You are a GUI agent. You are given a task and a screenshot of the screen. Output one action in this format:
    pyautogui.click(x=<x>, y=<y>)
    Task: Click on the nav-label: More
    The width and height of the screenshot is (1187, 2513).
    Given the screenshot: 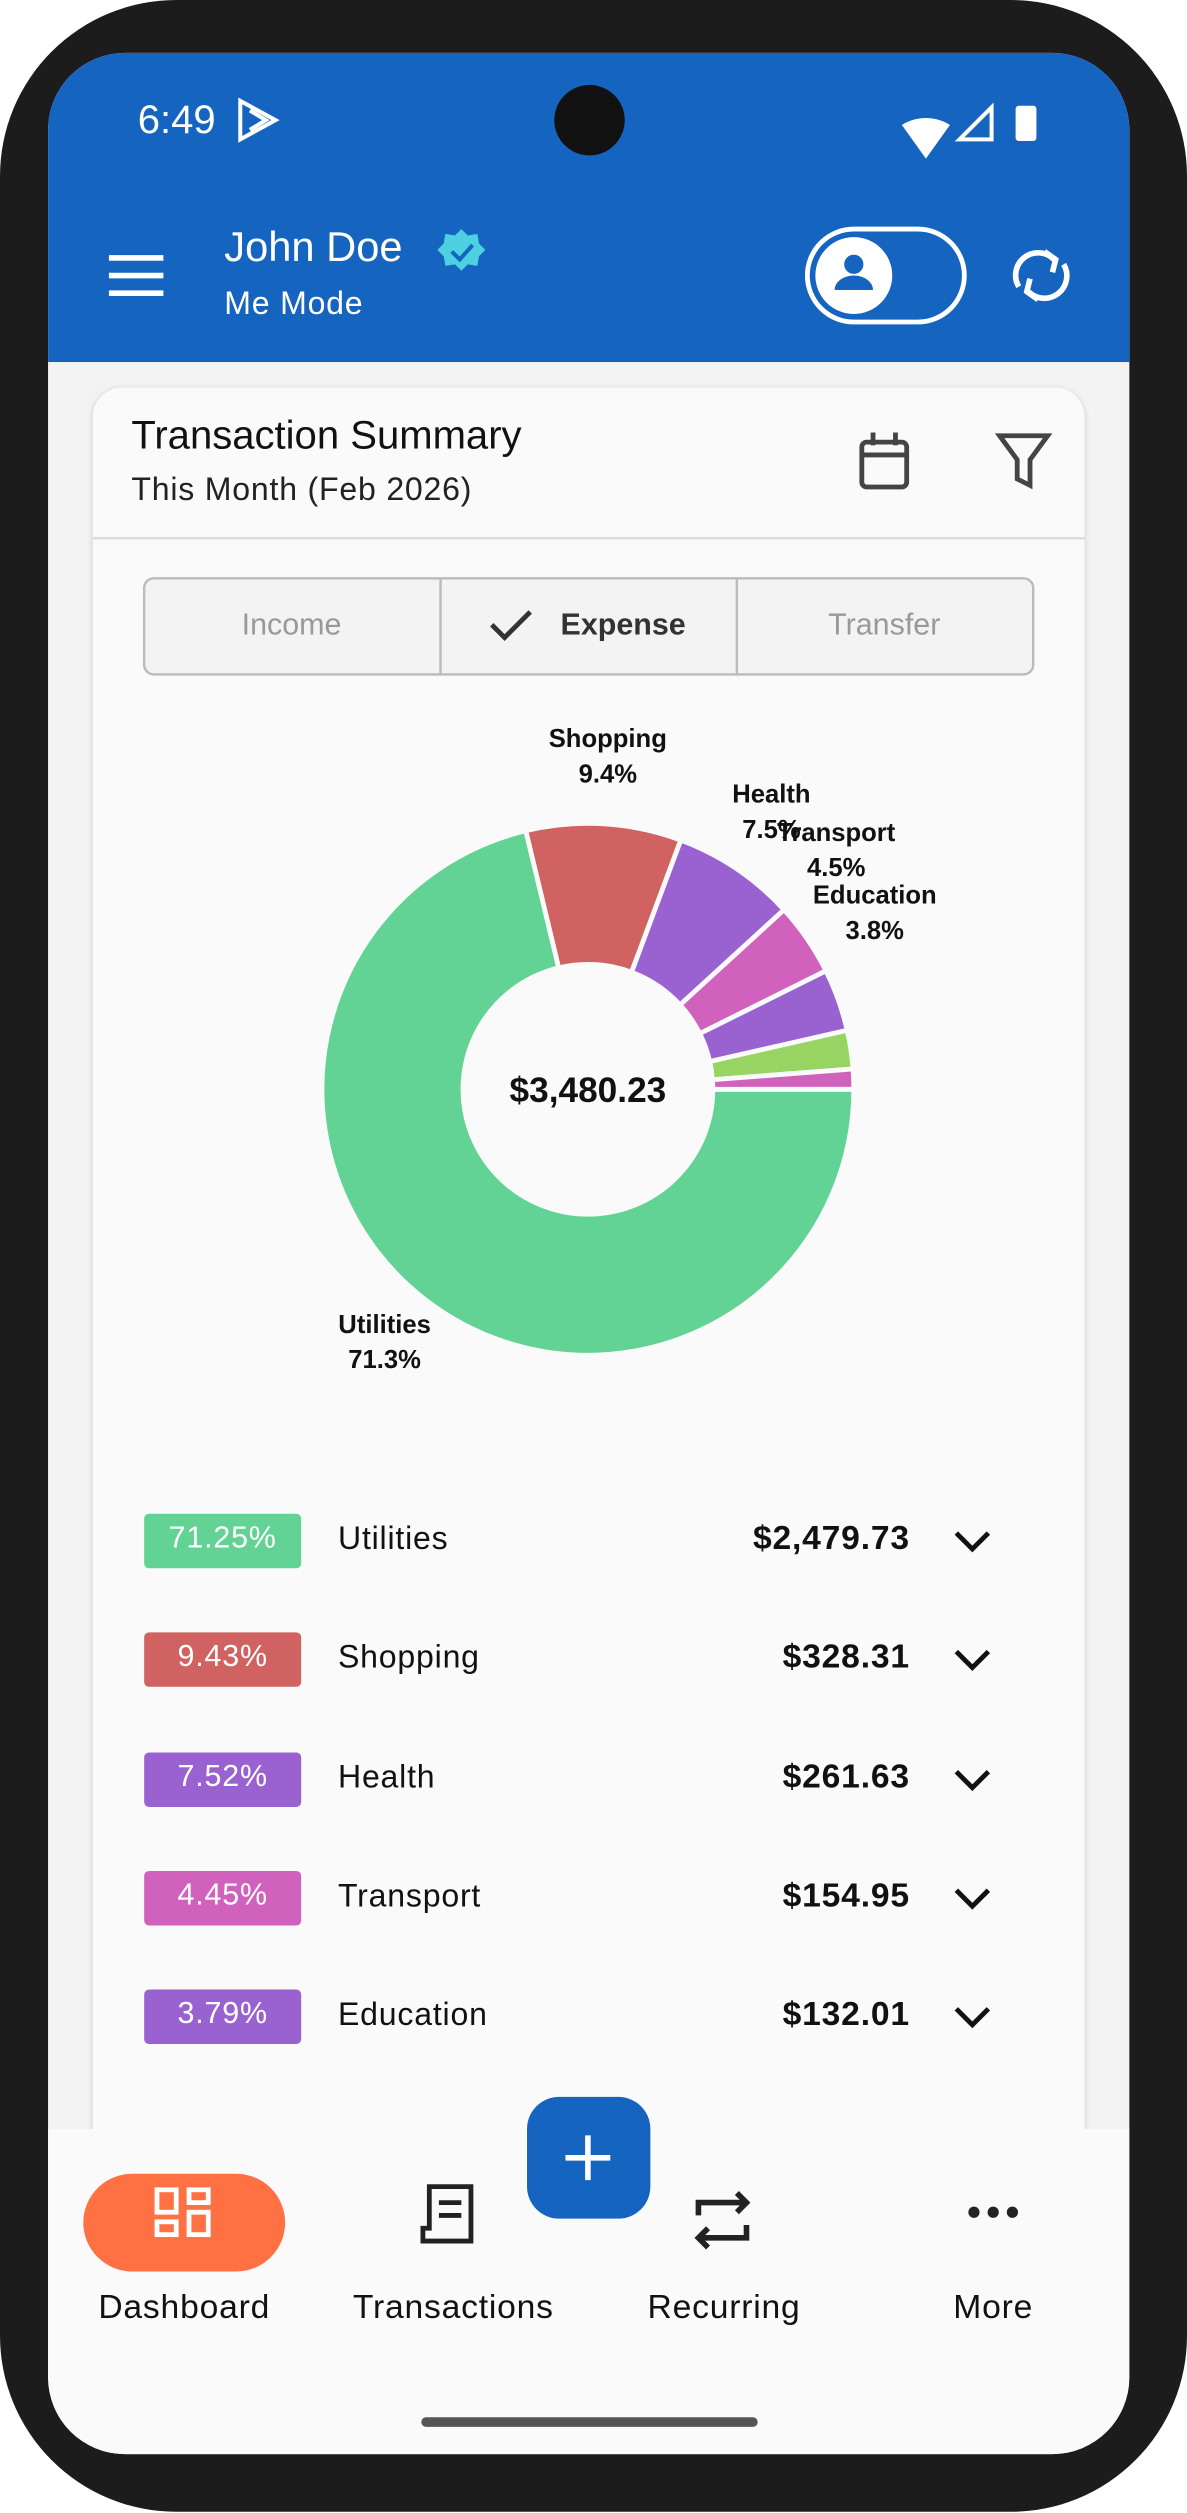 What is the action you would take?
    pyautogui.click(x=993, y=2307)
    